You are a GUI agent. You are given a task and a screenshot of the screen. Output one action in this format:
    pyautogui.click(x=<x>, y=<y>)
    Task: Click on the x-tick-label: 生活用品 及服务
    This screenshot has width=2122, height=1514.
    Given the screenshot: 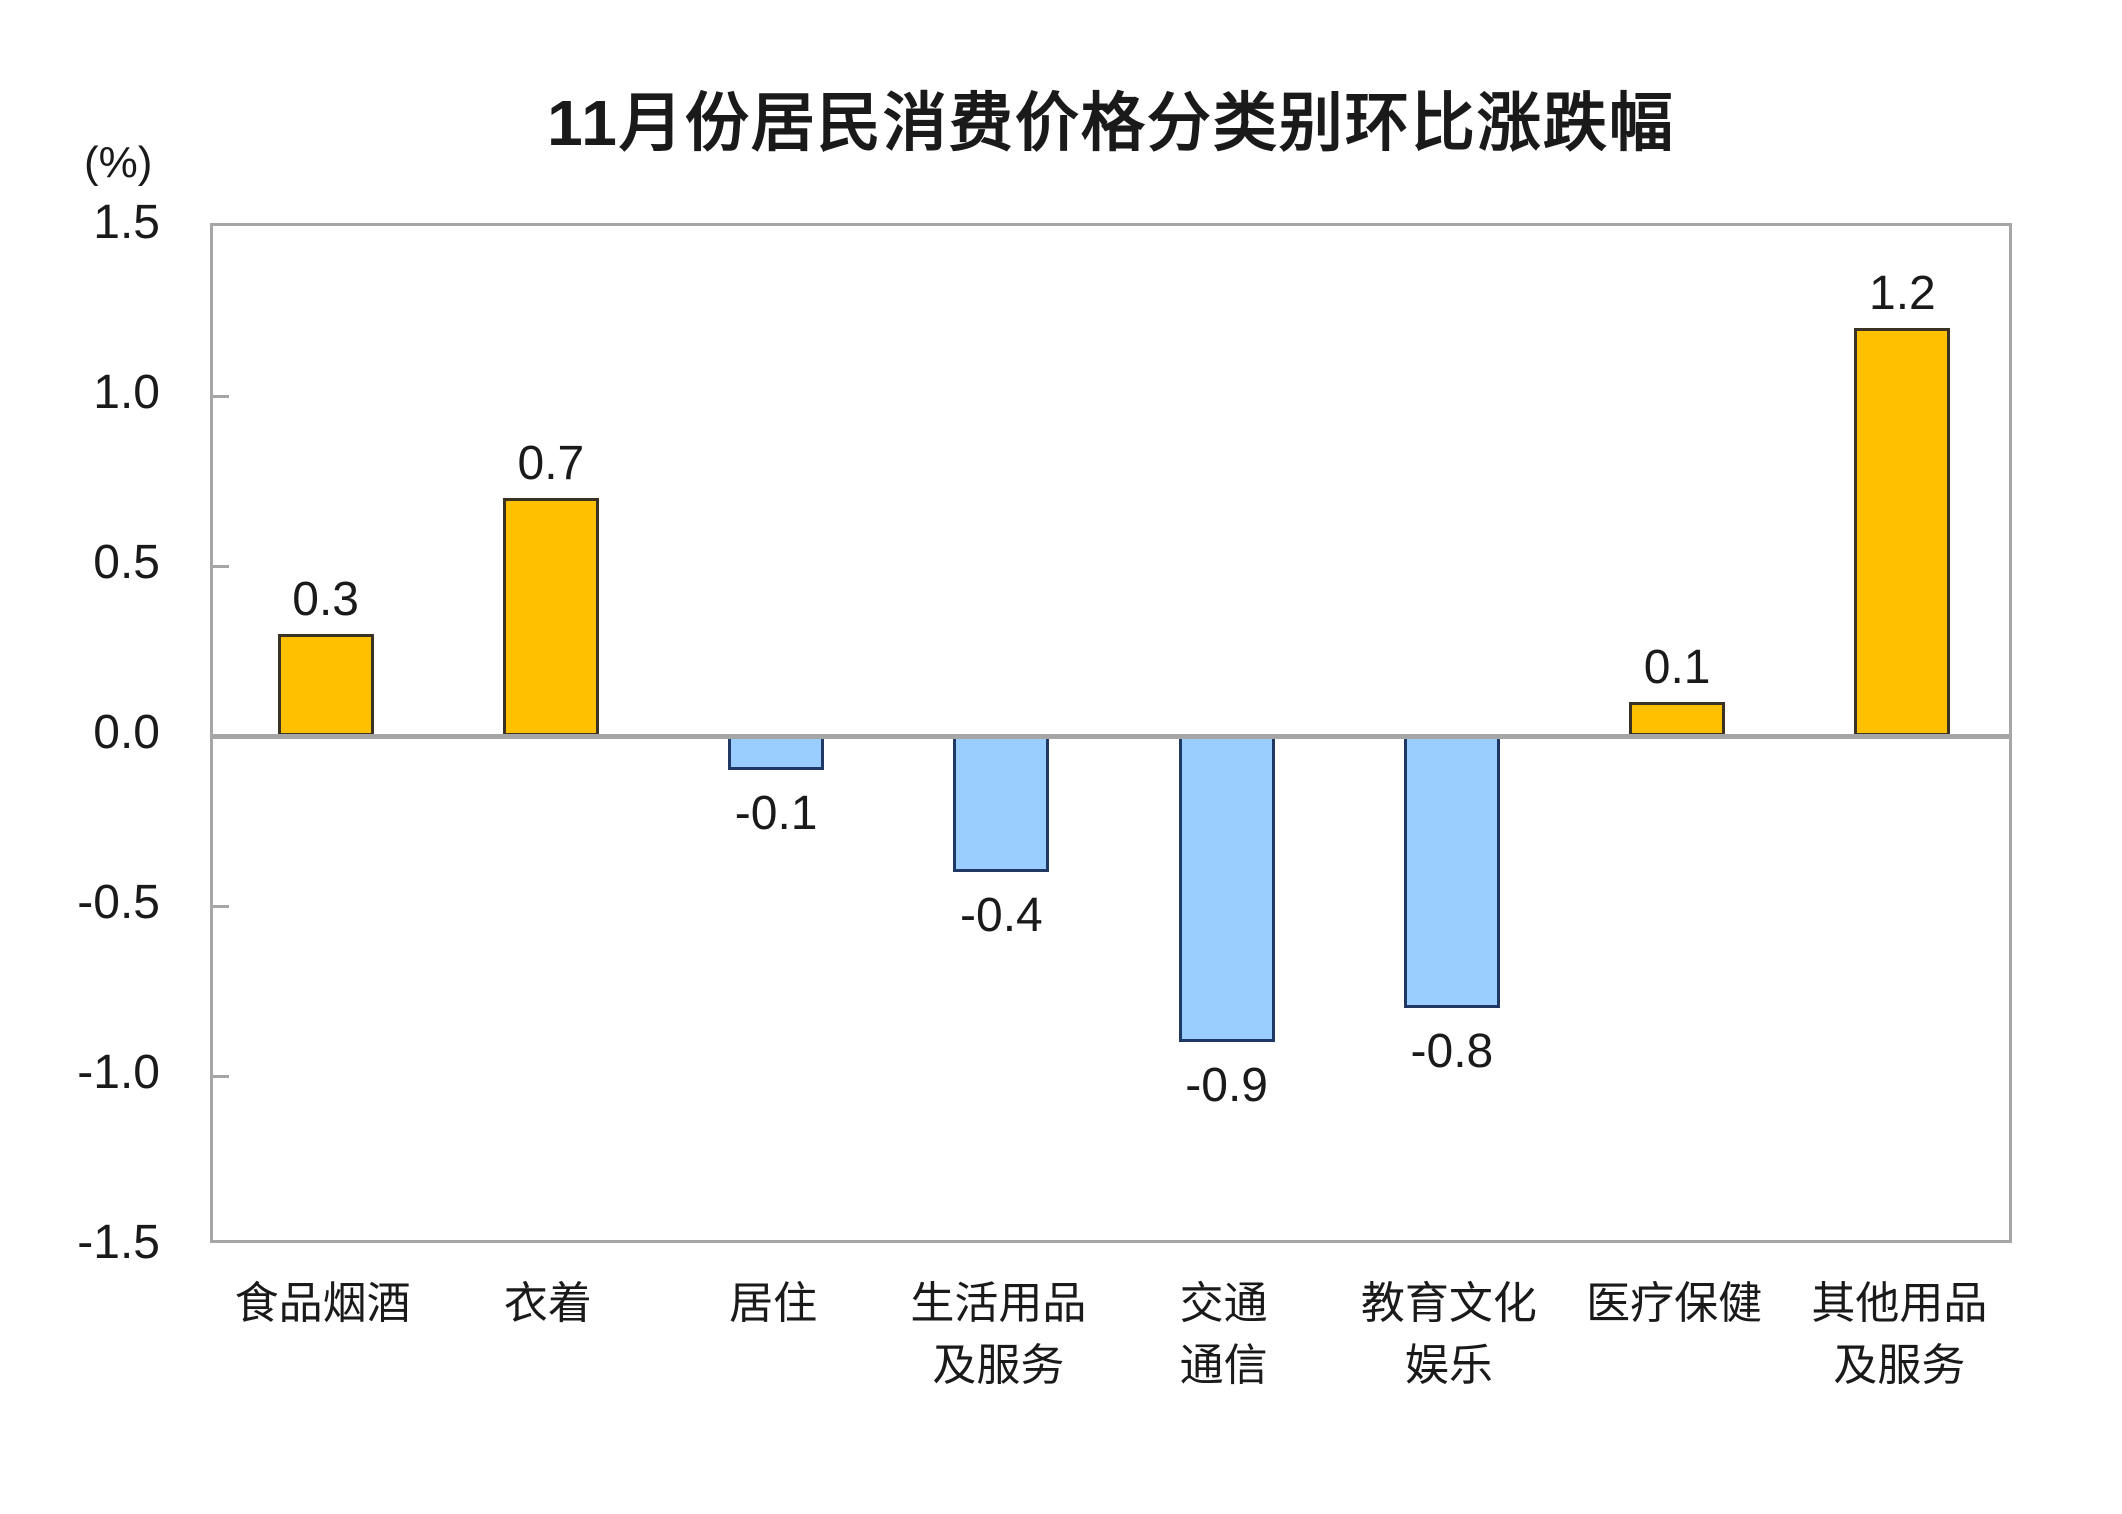 What is the action you would take?
    pyautogui.click(x=998, y=1334)
    